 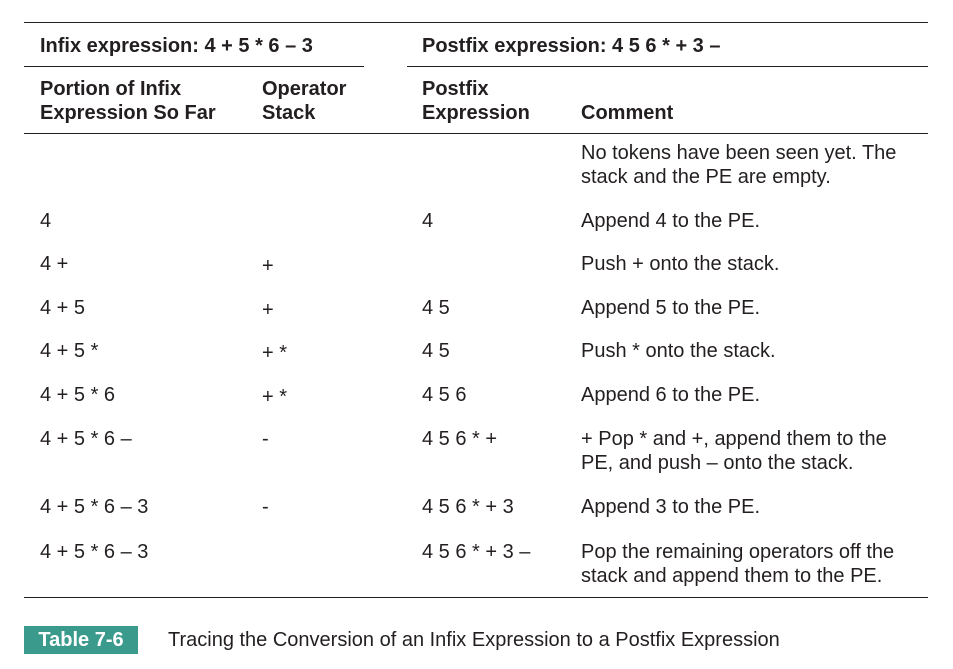 I want to click on col-stack-line1: Operator, so click(x=304, y=89).